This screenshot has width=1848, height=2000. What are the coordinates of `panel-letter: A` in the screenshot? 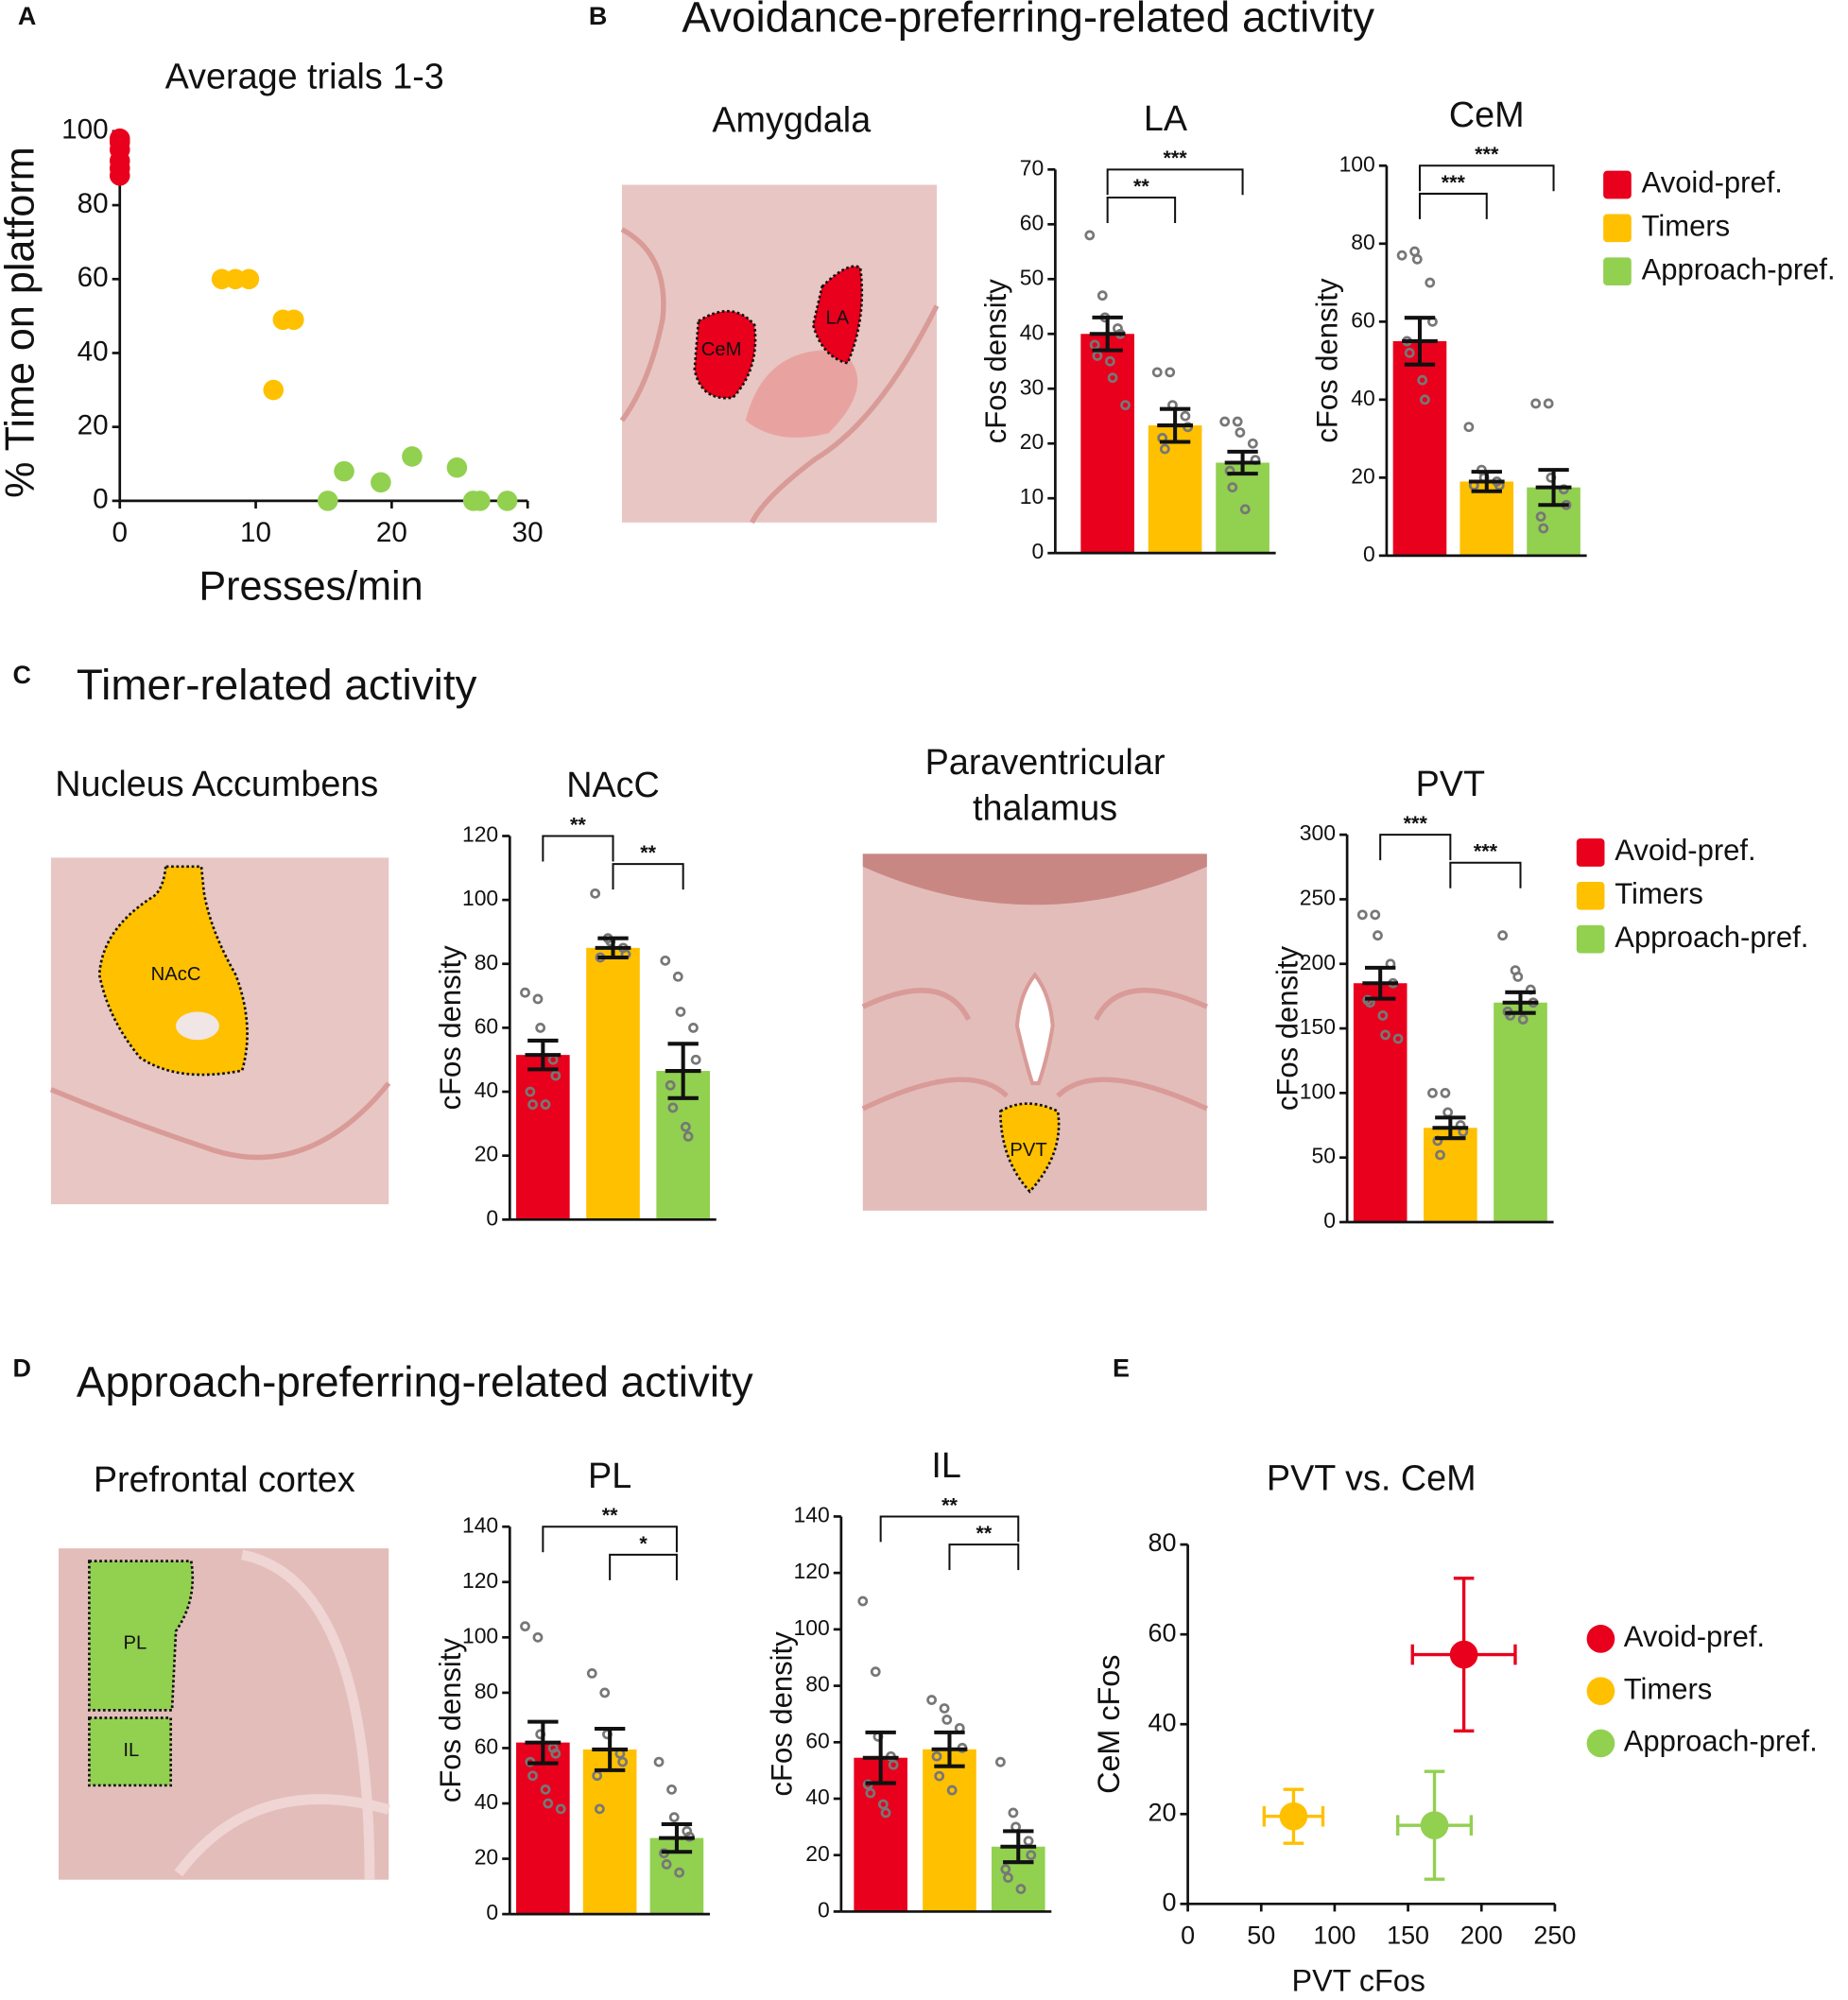 It's located at (27, 16).